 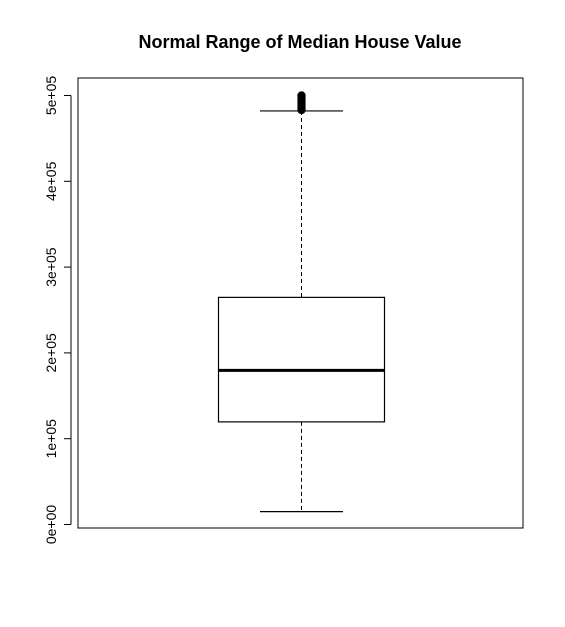 What do you see at coordinates (51, 525) in the screenshot?
I see `y-tick-label: 0e+00` at bounding box center [51, 525].